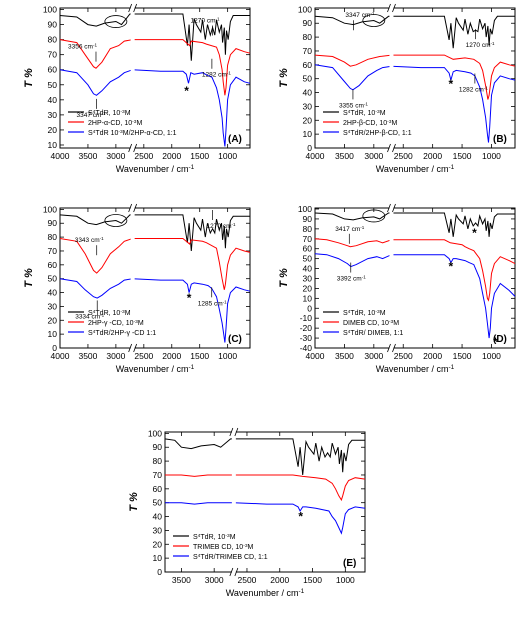 The image size is (531, 627). What do you see at coordinates (191, 167) in the screenshot?
I see `x-axis-title-sup: -1` at bounding box center [191, 167].